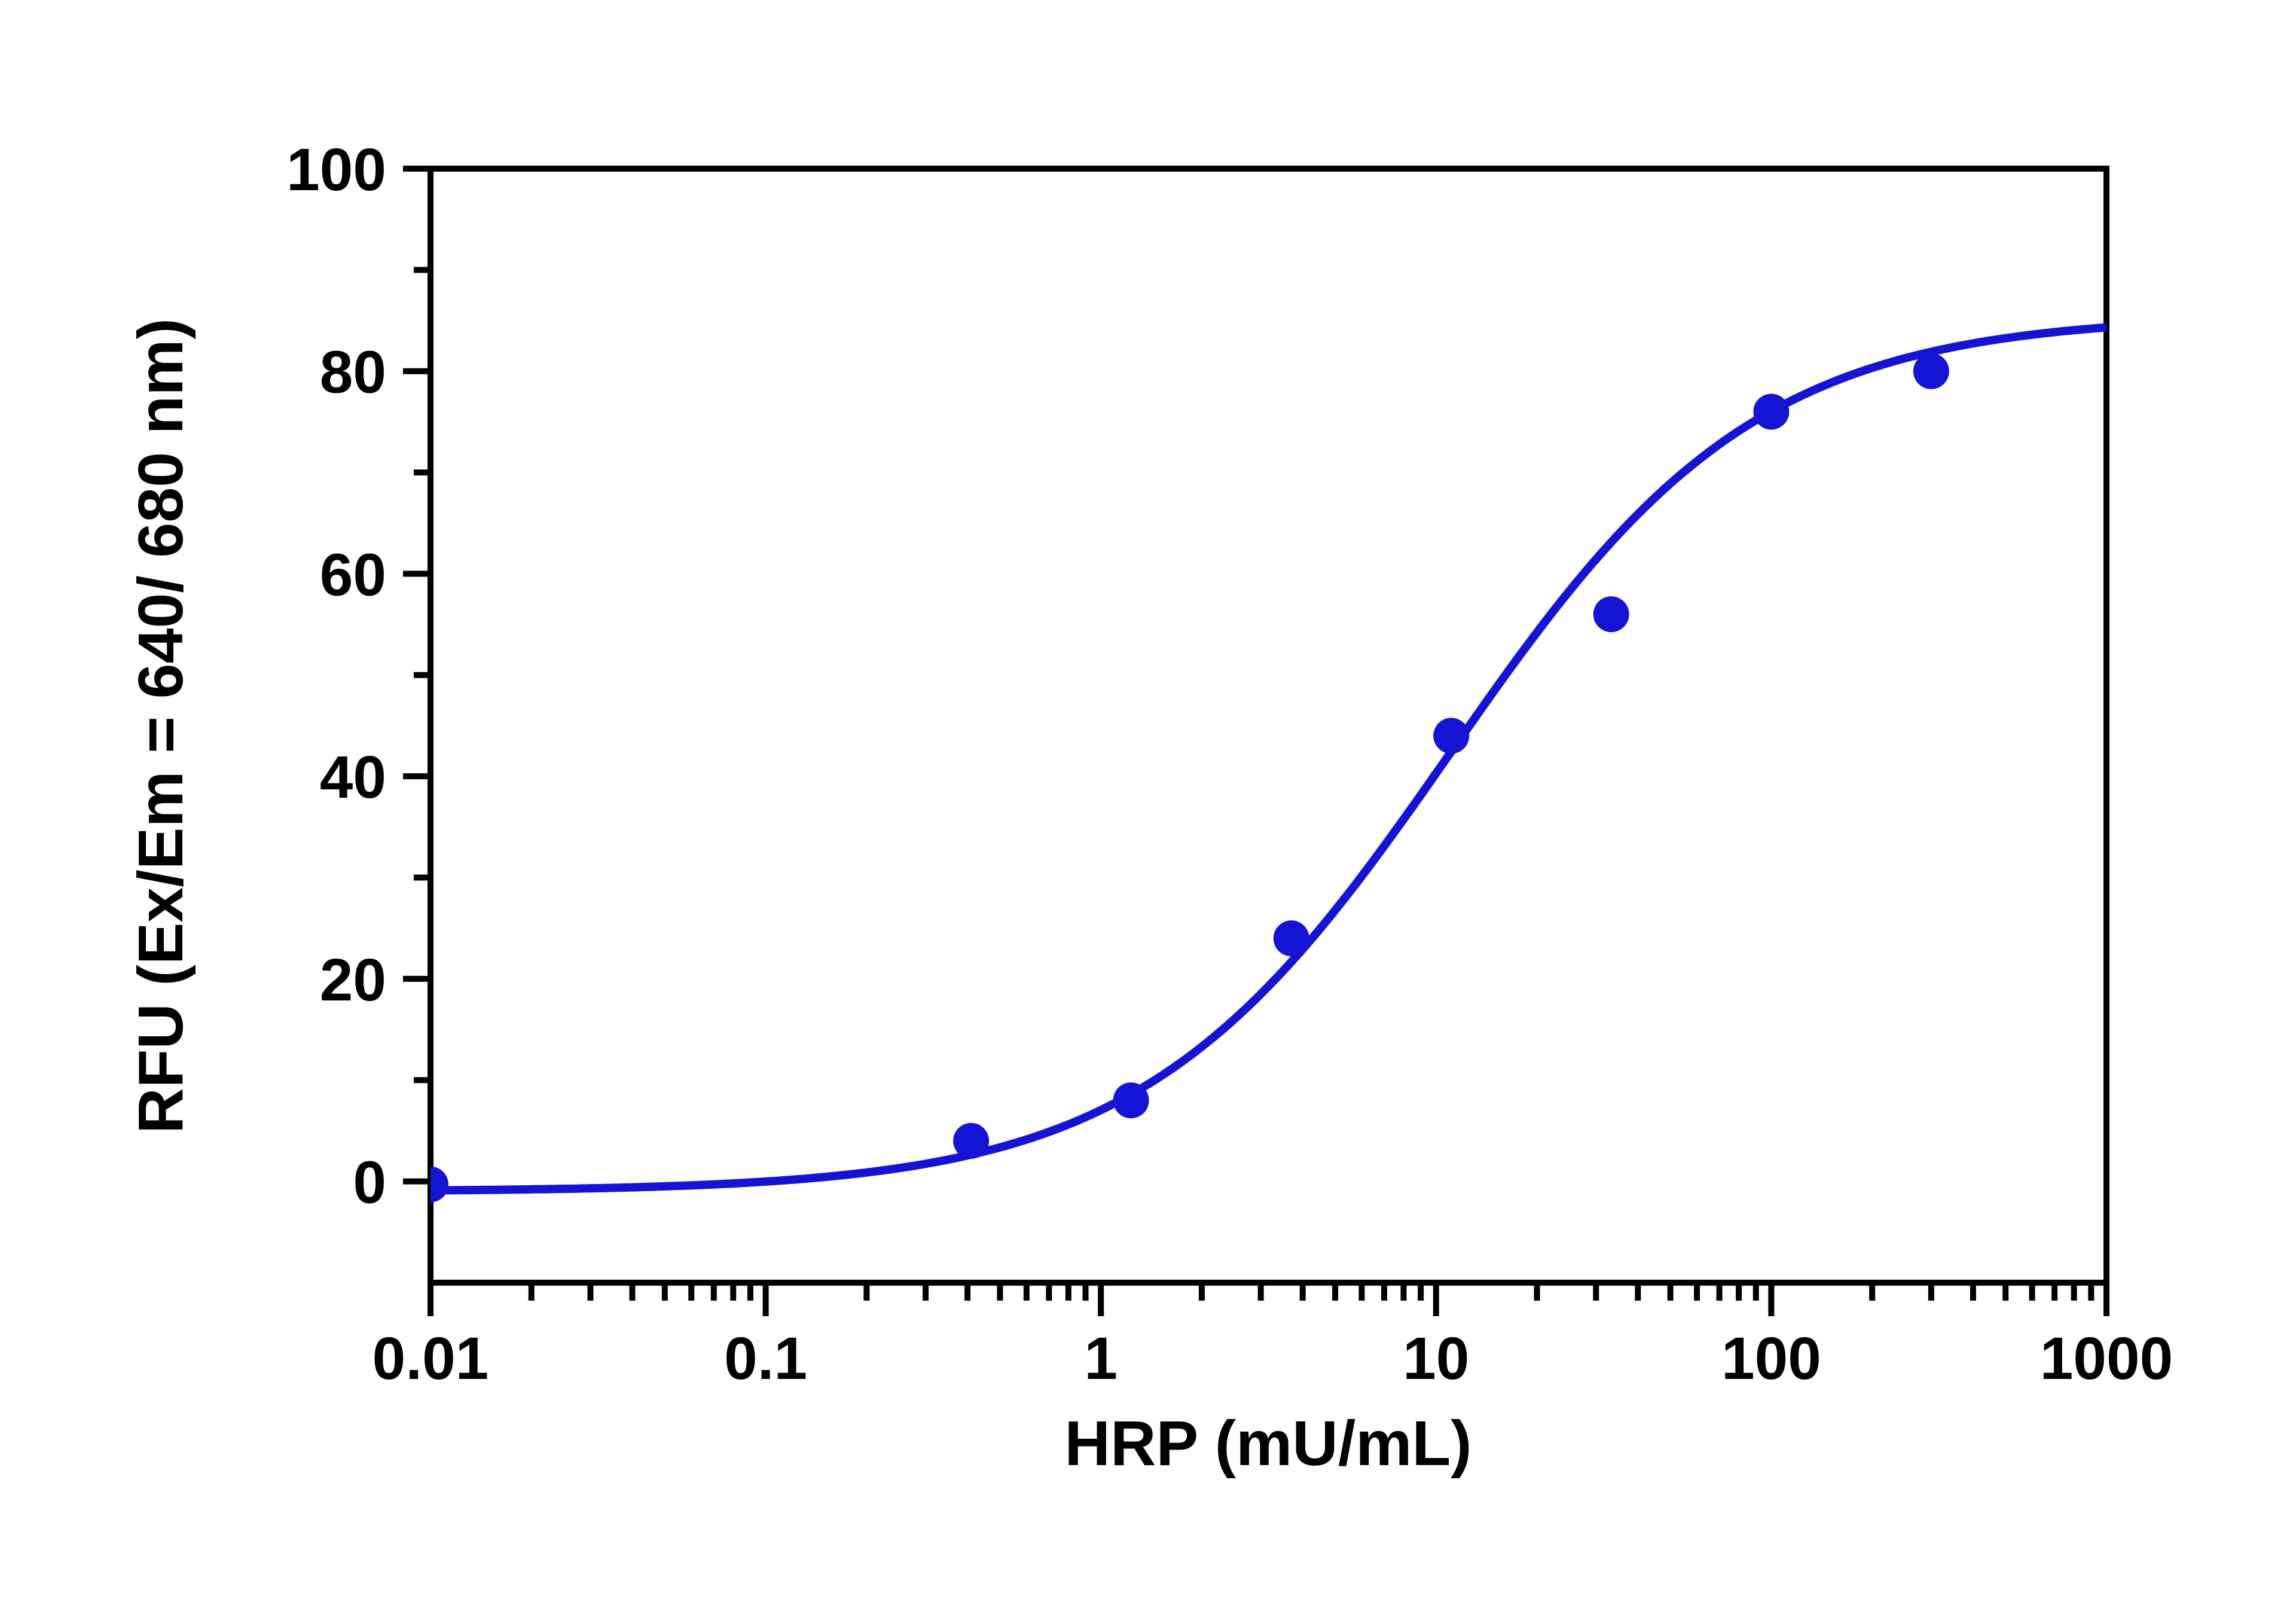 The width and height of the screenshot is (2296, 1602). What do you see at coordinates (353, 574) in the screenshot?
I see `y-tick-label: 60` at bounding box center [353, 574].